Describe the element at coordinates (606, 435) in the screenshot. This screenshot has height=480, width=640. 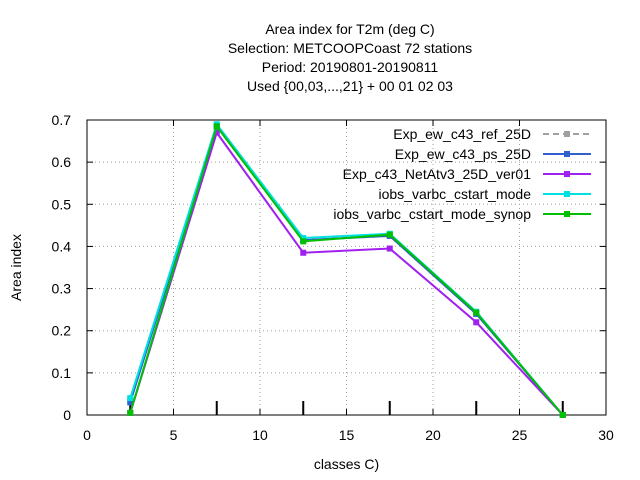
I see `x-tick-label: 30` at that location.